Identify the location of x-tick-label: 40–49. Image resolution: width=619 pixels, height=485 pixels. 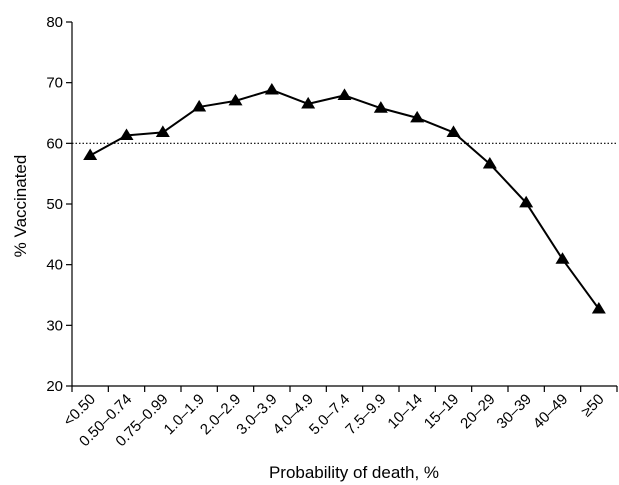
(551, 412).